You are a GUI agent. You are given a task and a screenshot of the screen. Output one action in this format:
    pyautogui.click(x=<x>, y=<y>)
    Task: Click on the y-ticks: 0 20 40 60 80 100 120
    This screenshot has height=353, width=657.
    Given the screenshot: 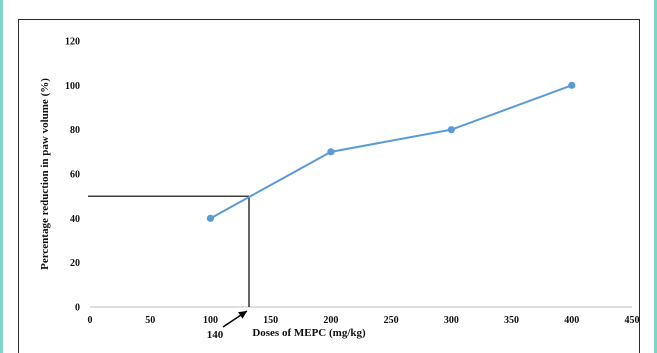 What is the action you would take?
    pyautogui.click(x=72, y=175)
    